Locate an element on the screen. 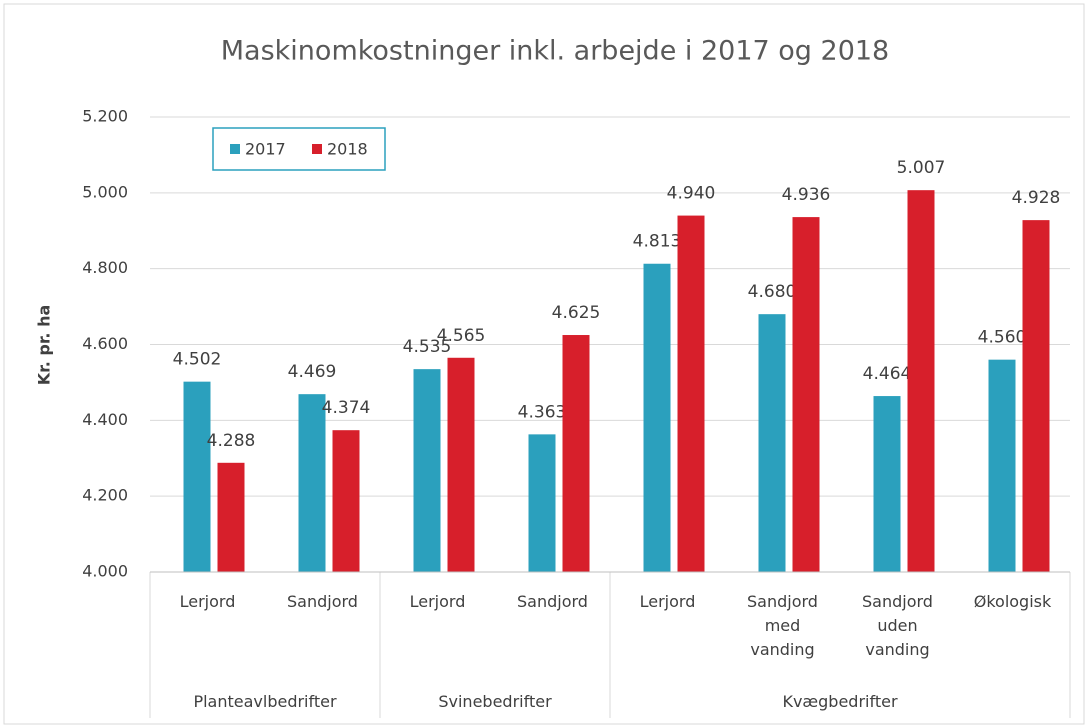  y-tick-label: 4.800 is located at coordinates (105, 267).